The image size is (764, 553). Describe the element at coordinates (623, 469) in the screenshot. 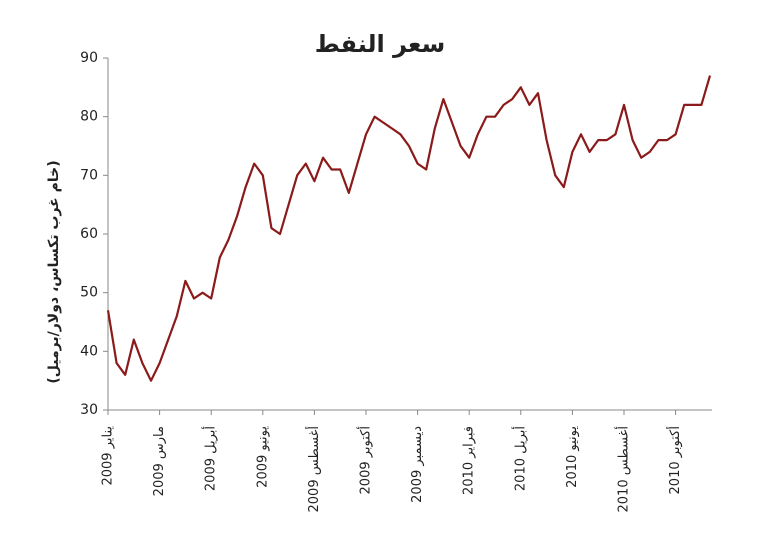

I see `x-tick-label: أغسطس 2010` at that location.